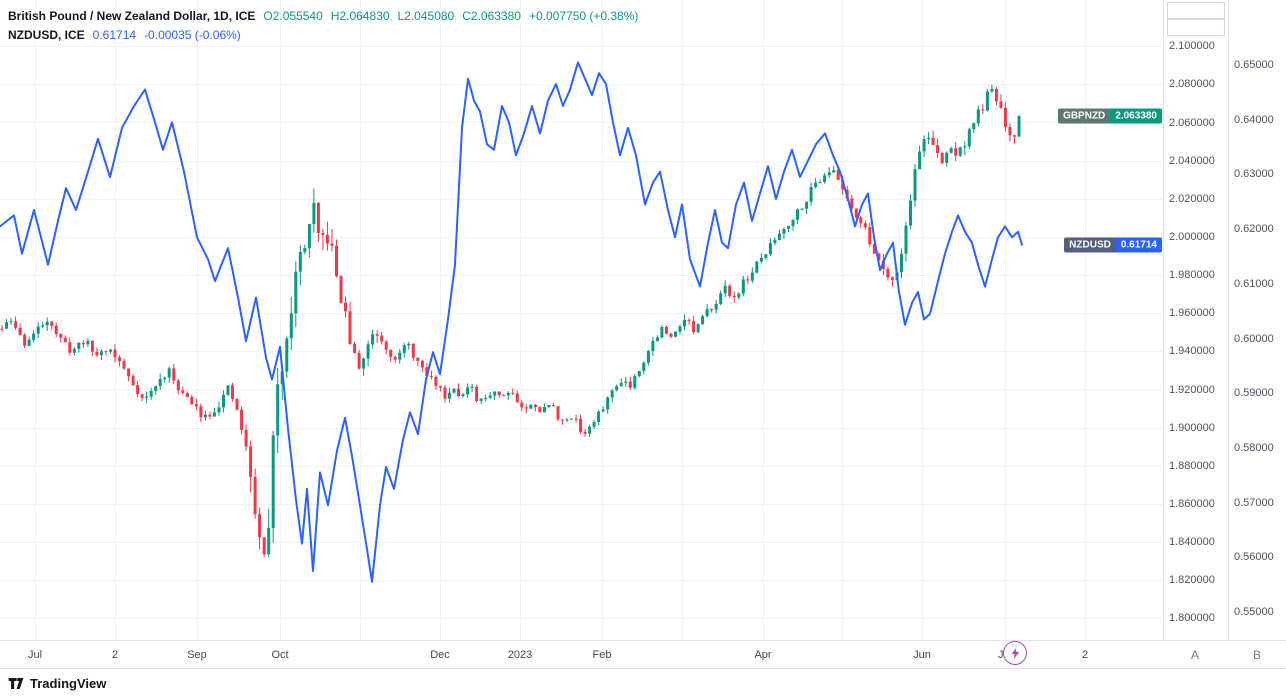 Image resolution: width=1286 pixels, height=697 pixels. I want to click on quick-trade-button, so click(1015, 653).